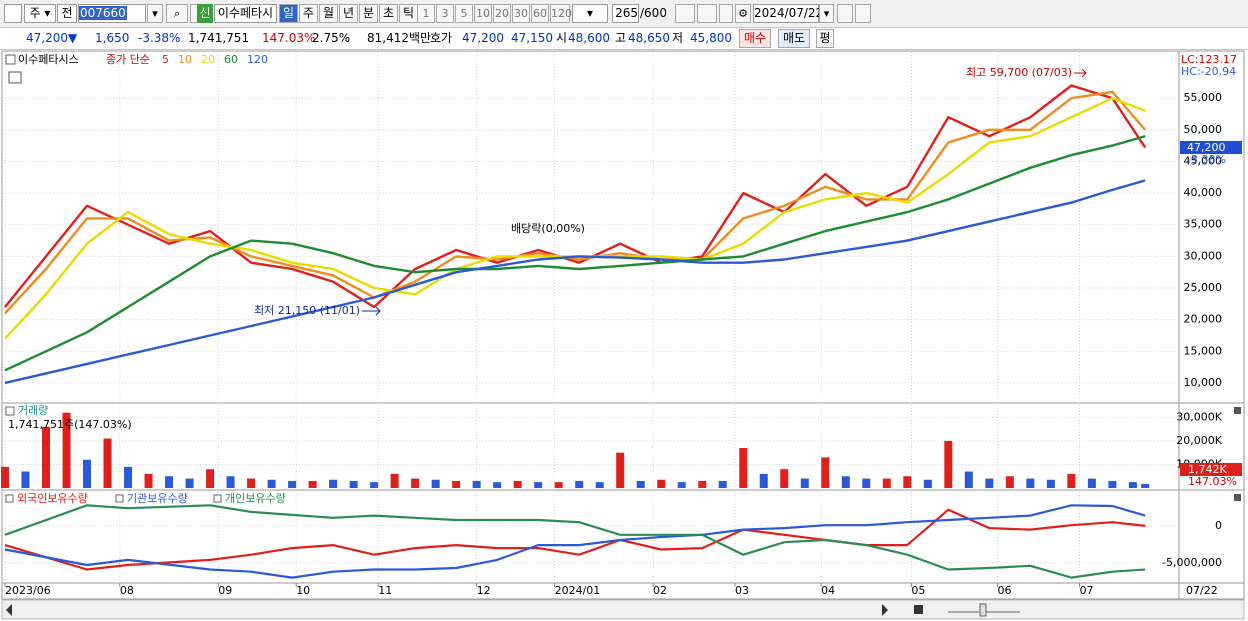 This screenshot has width=1248, height=621. Describe the element at coordinates (445, 13) in the screenshot. I see `interval-button: 3` at that location.